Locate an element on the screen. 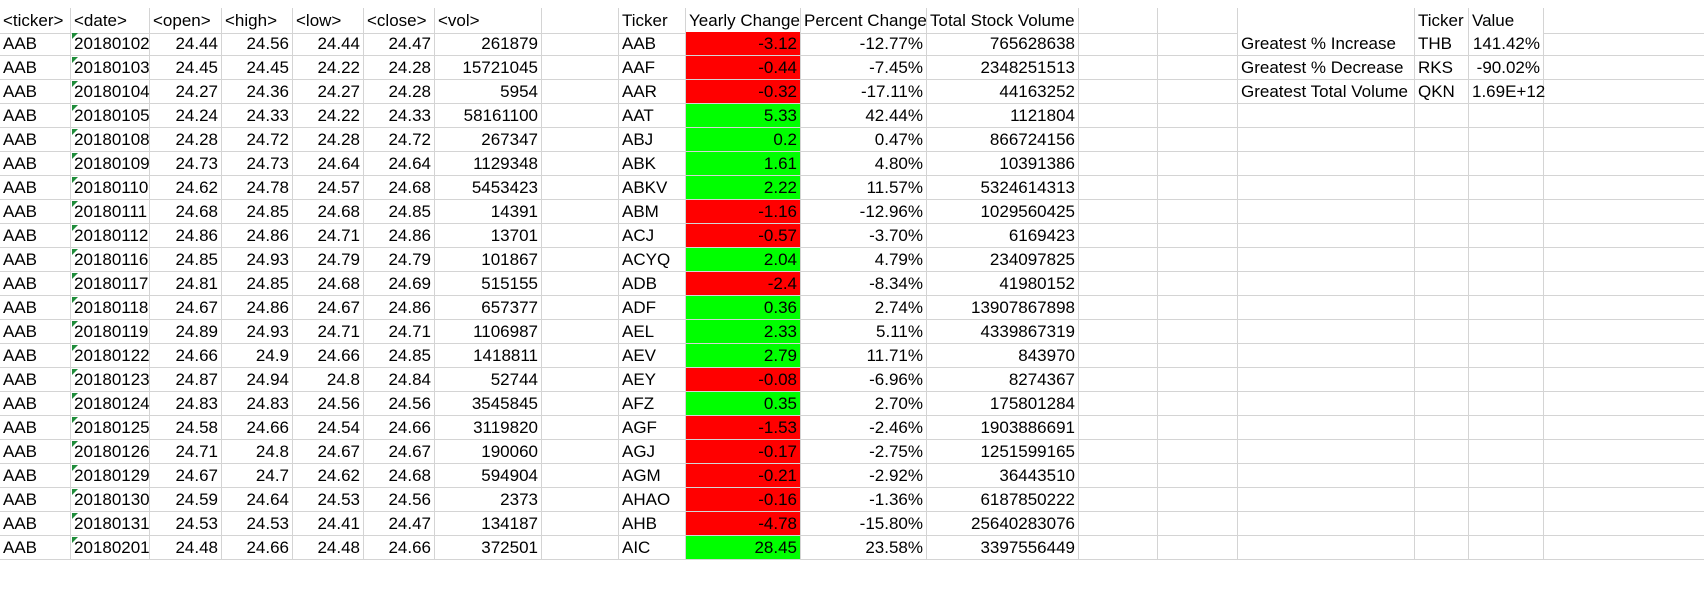 Image resolution: width=1704 pixels, height=609 pixels. low-cell: 24.62 is located at coordinates (328, 476).